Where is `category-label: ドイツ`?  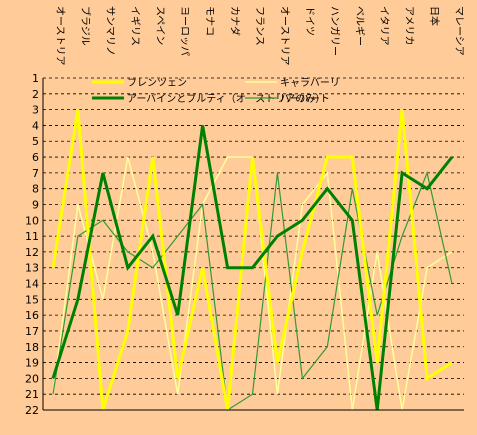
category-label: ドイツ is located at coordinates (308, 21).